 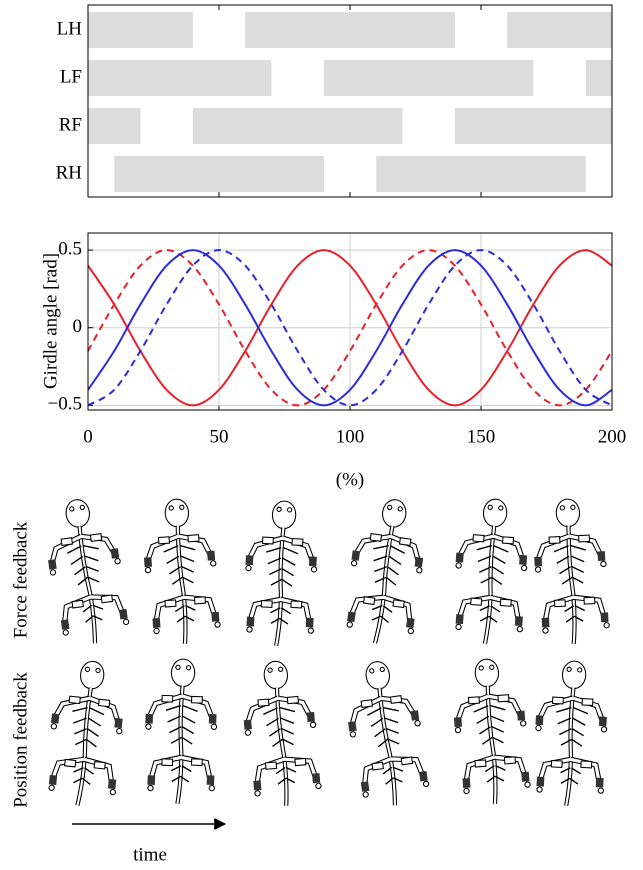 I want to click on x-tick-label: 150, so click(x=481, y=436).